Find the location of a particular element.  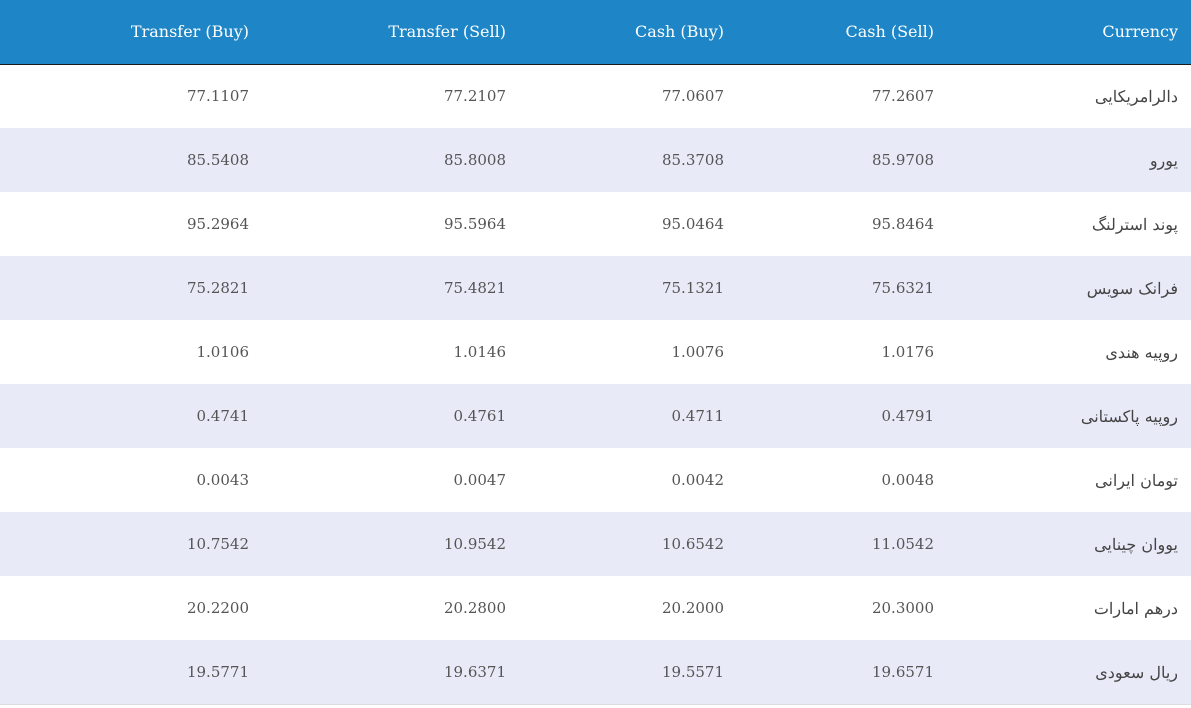

cell-cash-sell: 1.0176 is located at coordinates (908, 352).